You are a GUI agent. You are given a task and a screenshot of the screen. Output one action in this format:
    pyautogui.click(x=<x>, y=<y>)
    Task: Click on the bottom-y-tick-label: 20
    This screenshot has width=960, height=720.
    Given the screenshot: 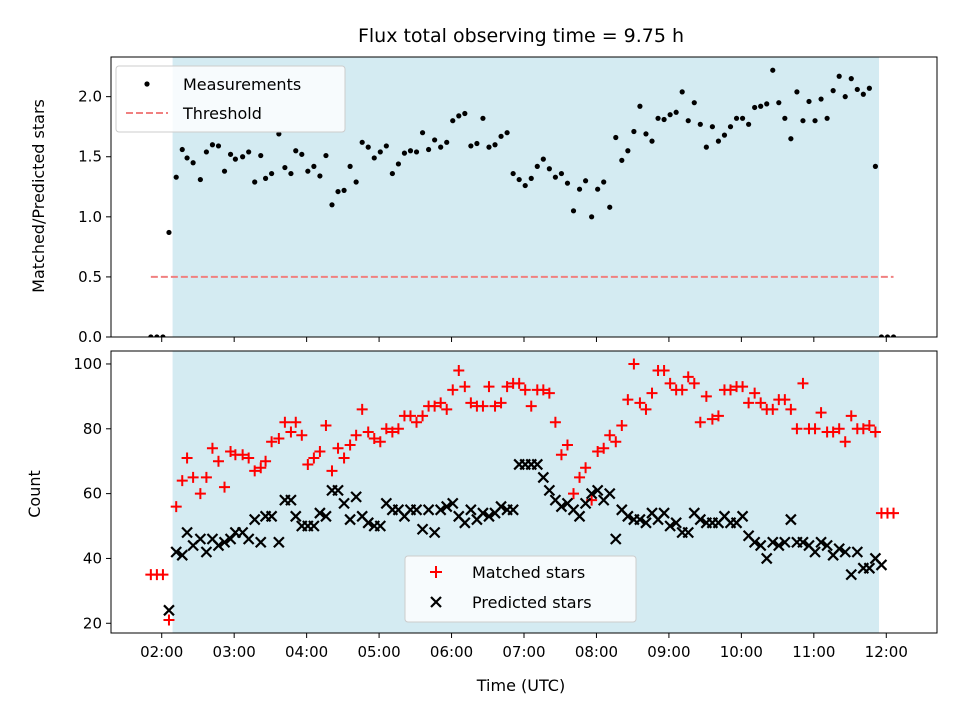 What is the action you would take?
    pyautogui.click(x=92, y=623)
    